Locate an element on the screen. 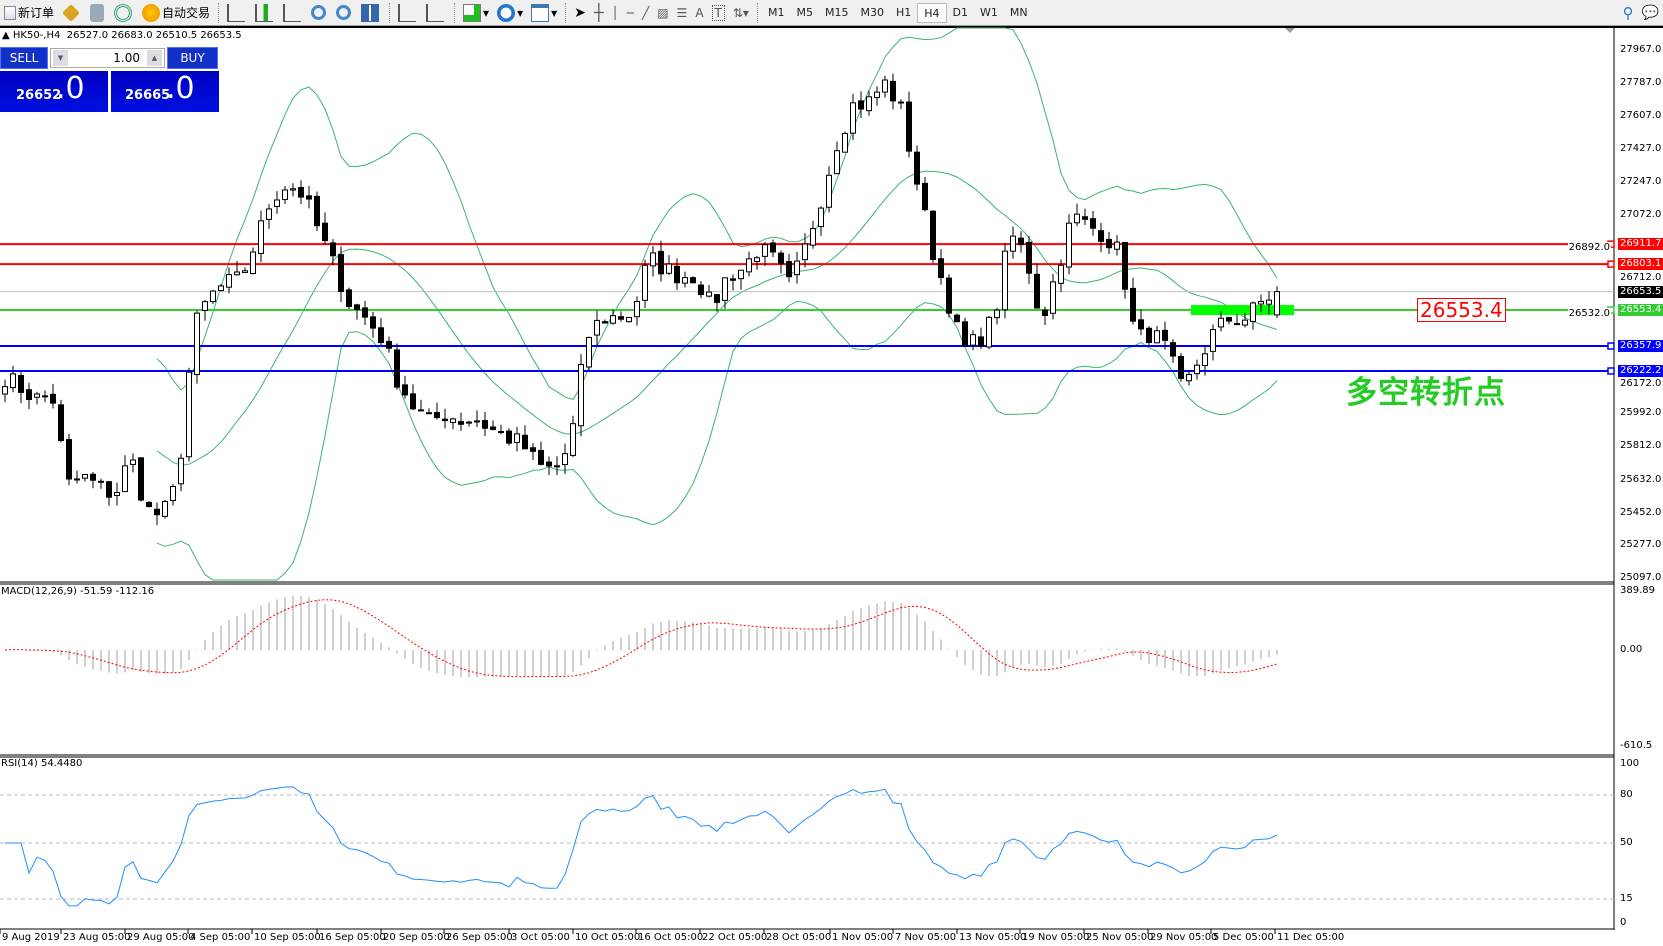 The height and width of the screenshot is (946, 1663). lot-increase-button: ▲ is located at coordinates (154, 58).